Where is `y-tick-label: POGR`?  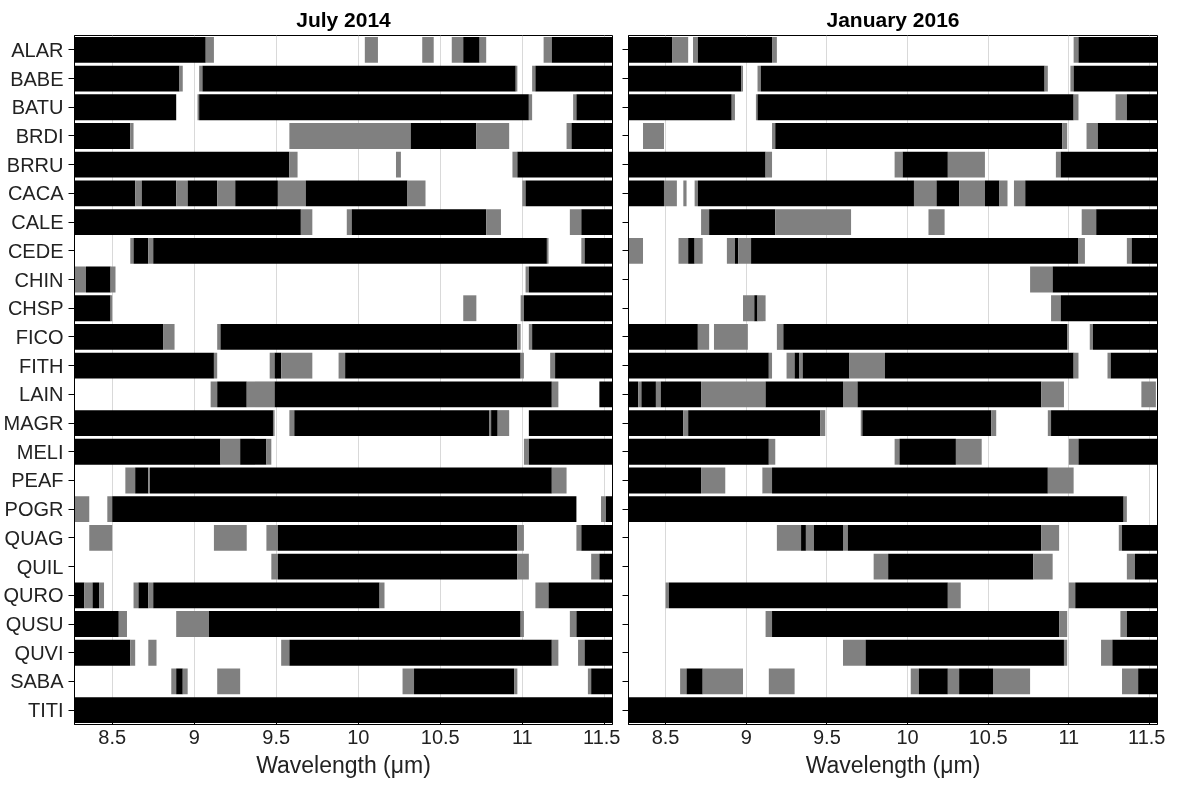 y-tick-label: POGR is located at coordinates (34, 509).